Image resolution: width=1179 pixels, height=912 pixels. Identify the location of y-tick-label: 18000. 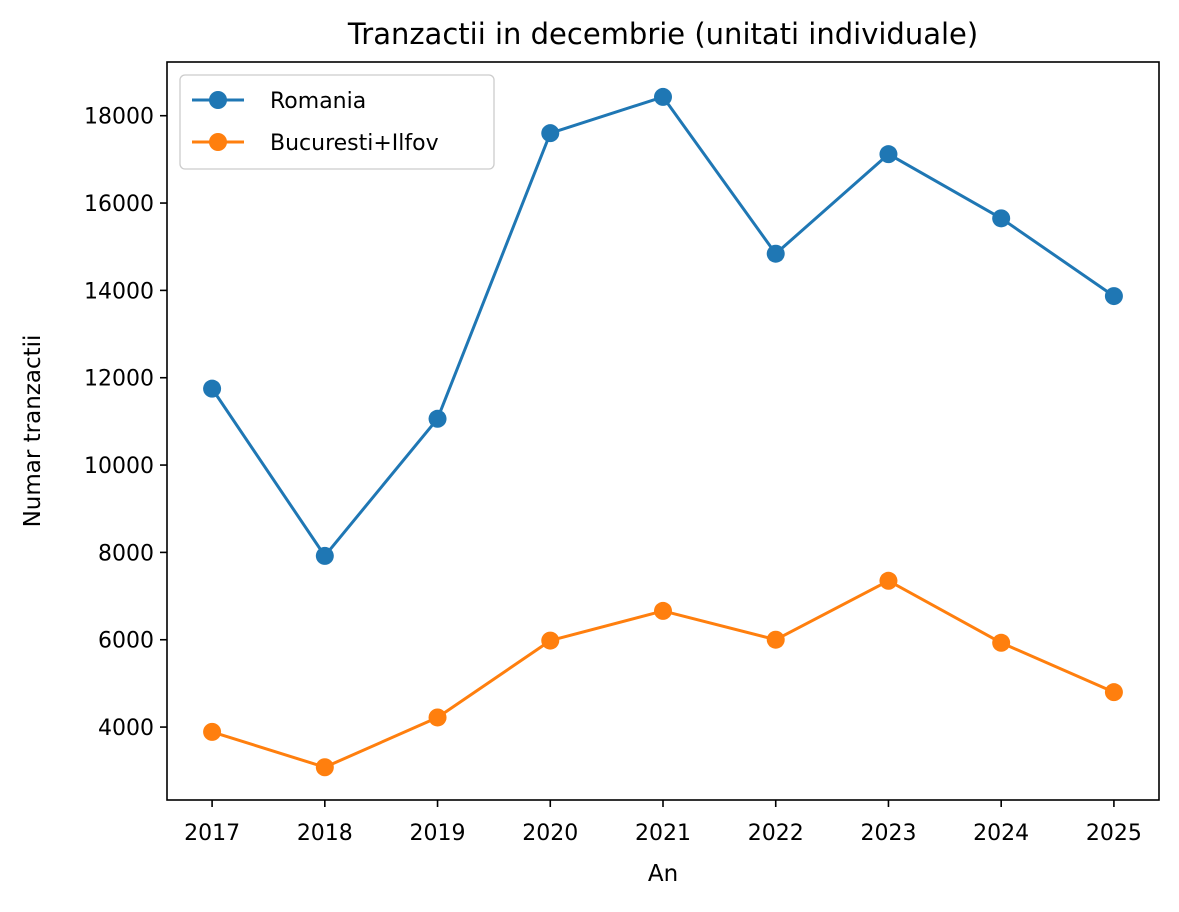
(119, 117).